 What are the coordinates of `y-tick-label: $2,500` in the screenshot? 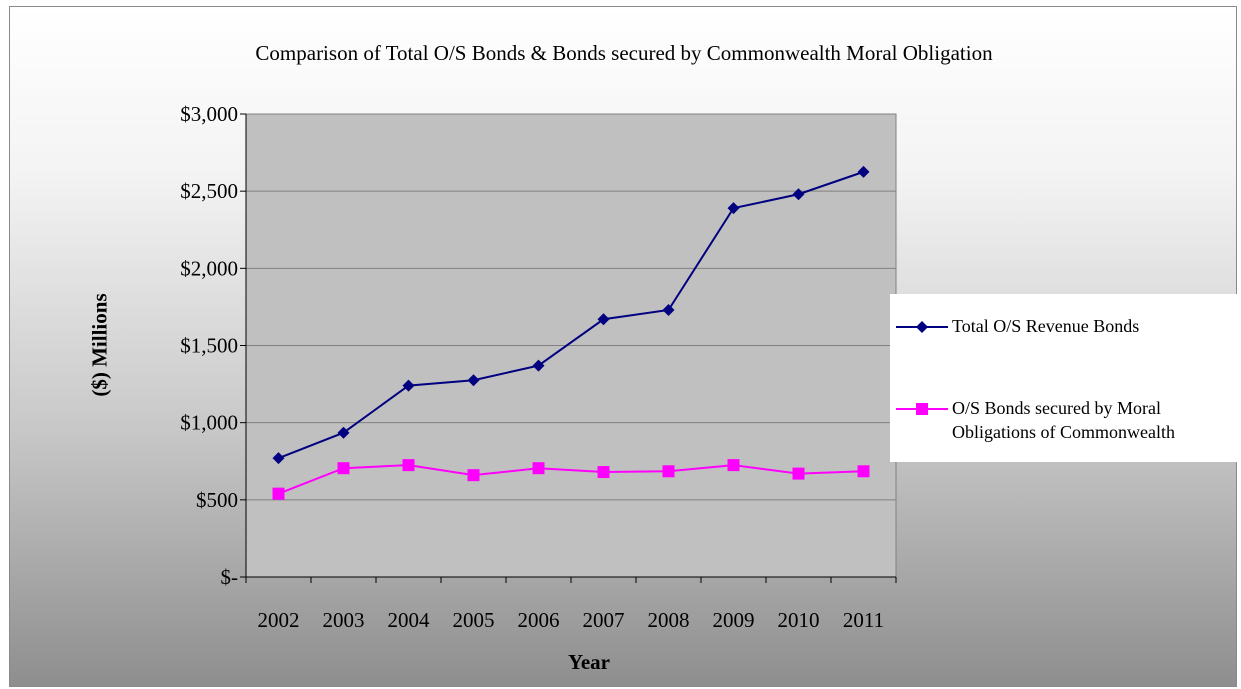 It's located at (209, 191).